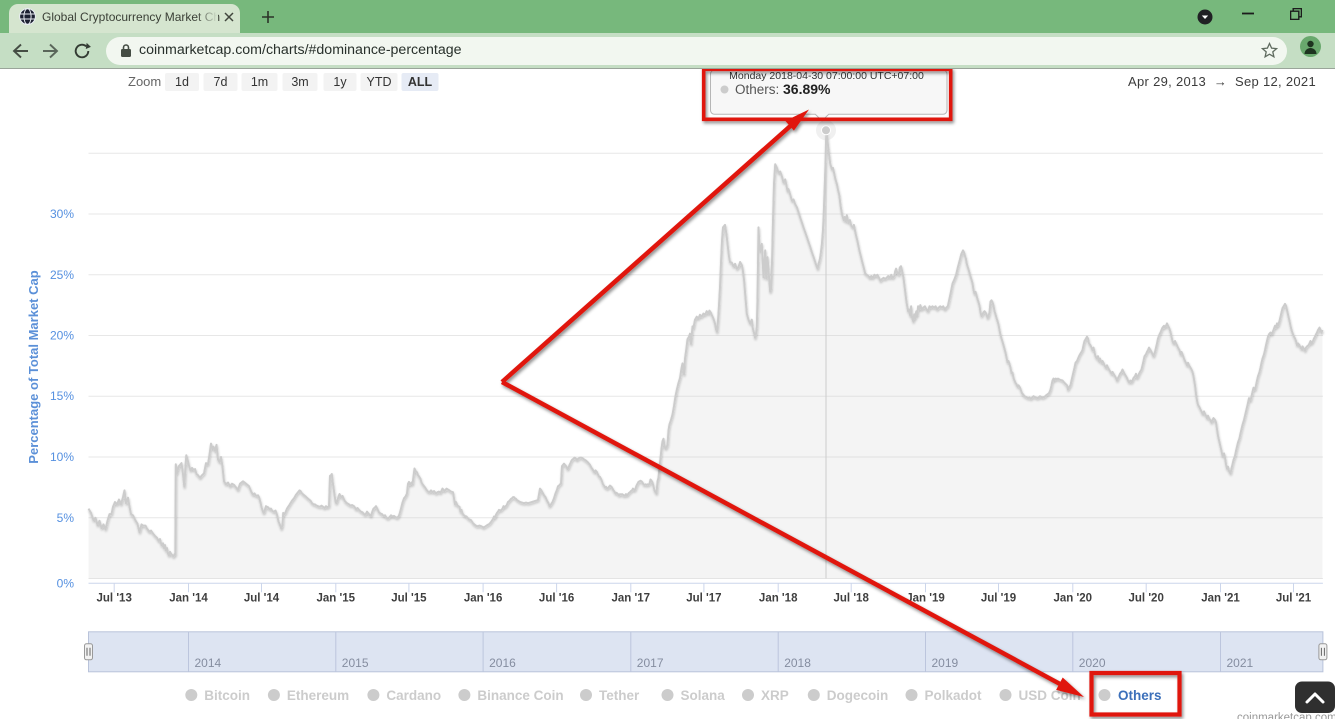 Image resolution: width=1335 pixels, height=719 pixels. I want to click on svg-text: 2016, so click(502, 663).